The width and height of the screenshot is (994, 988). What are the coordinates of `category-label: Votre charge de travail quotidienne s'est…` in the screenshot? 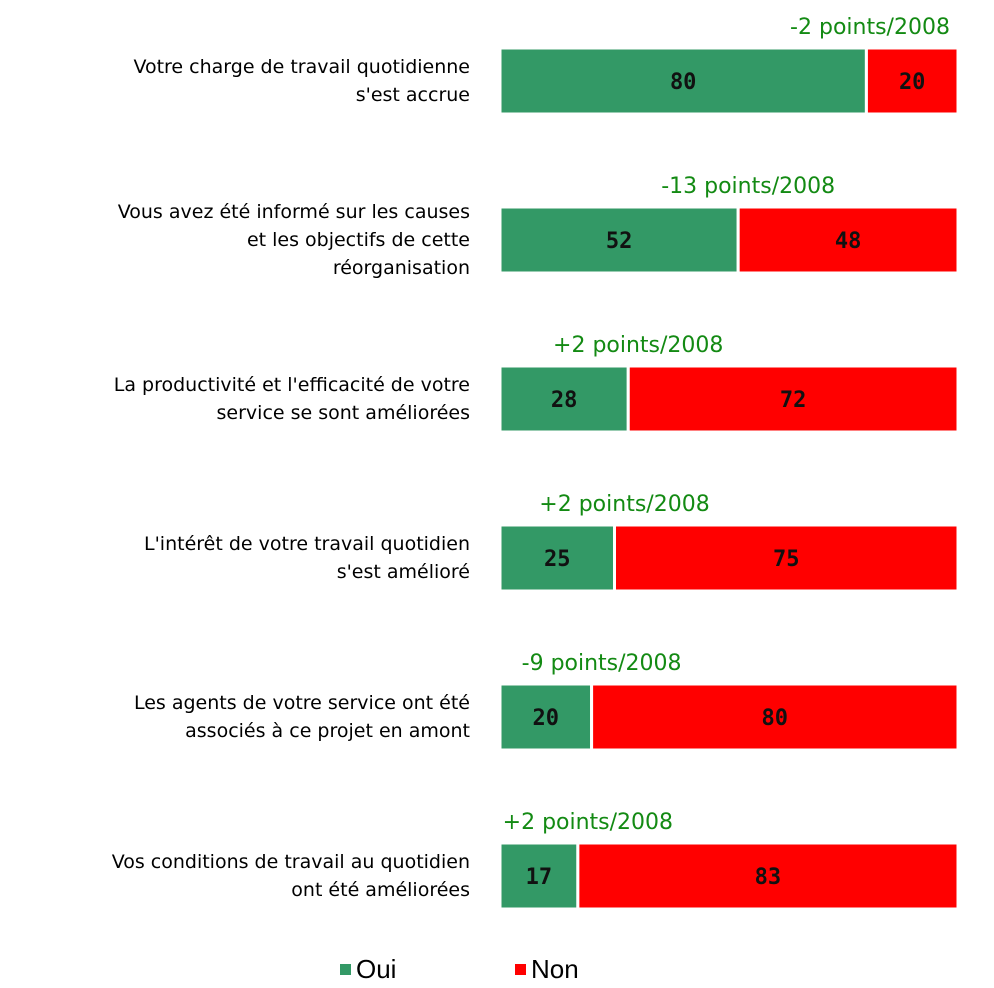 It's located at (301, 81).